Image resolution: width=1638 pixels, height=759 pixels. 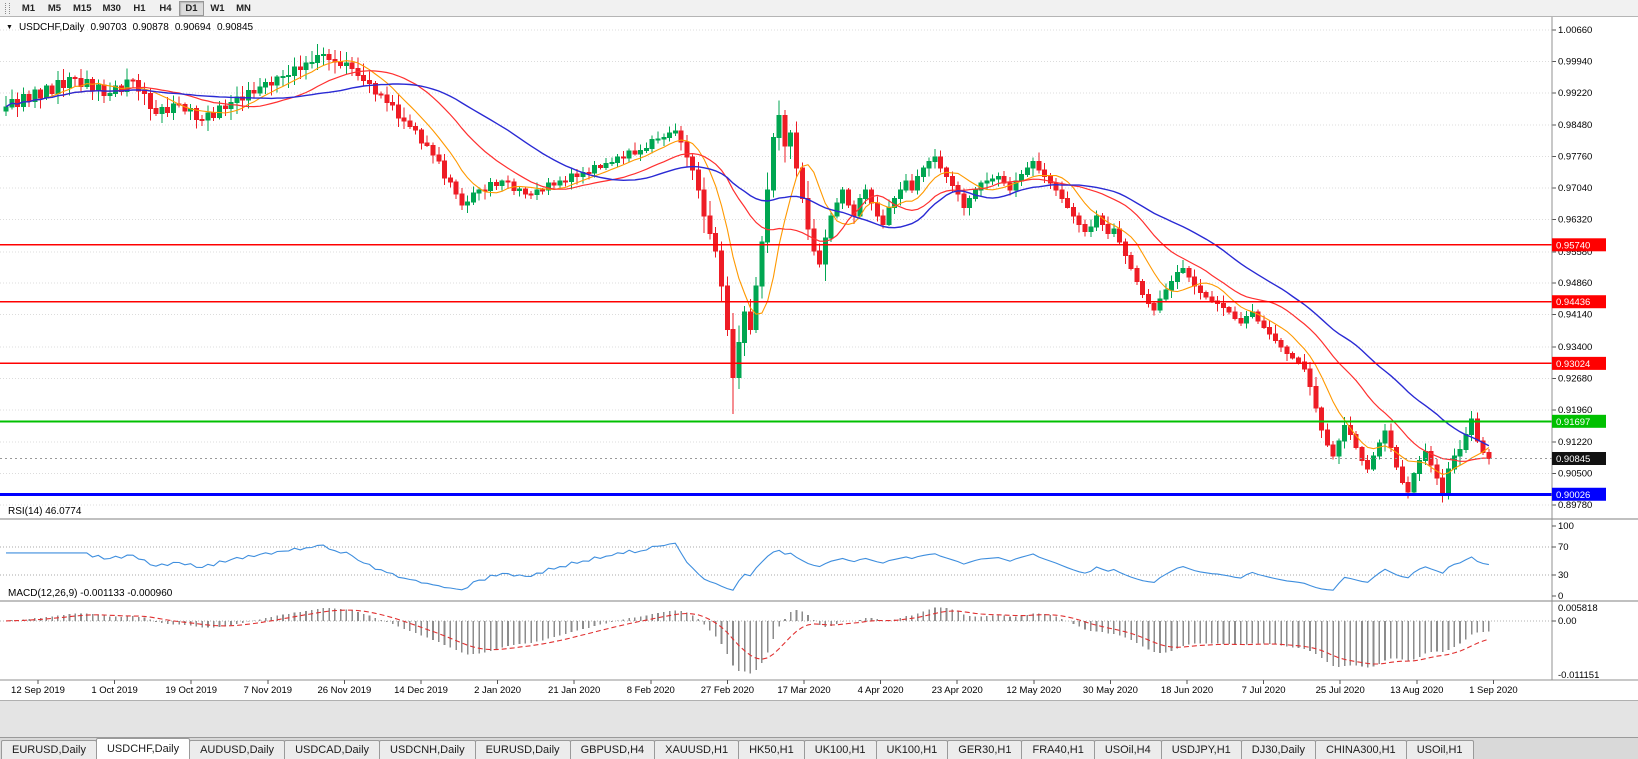 I want to click on macd-indicator-label: MACD(12,26,9) -0.001133 -0.000960, so click(x=90, y=593).